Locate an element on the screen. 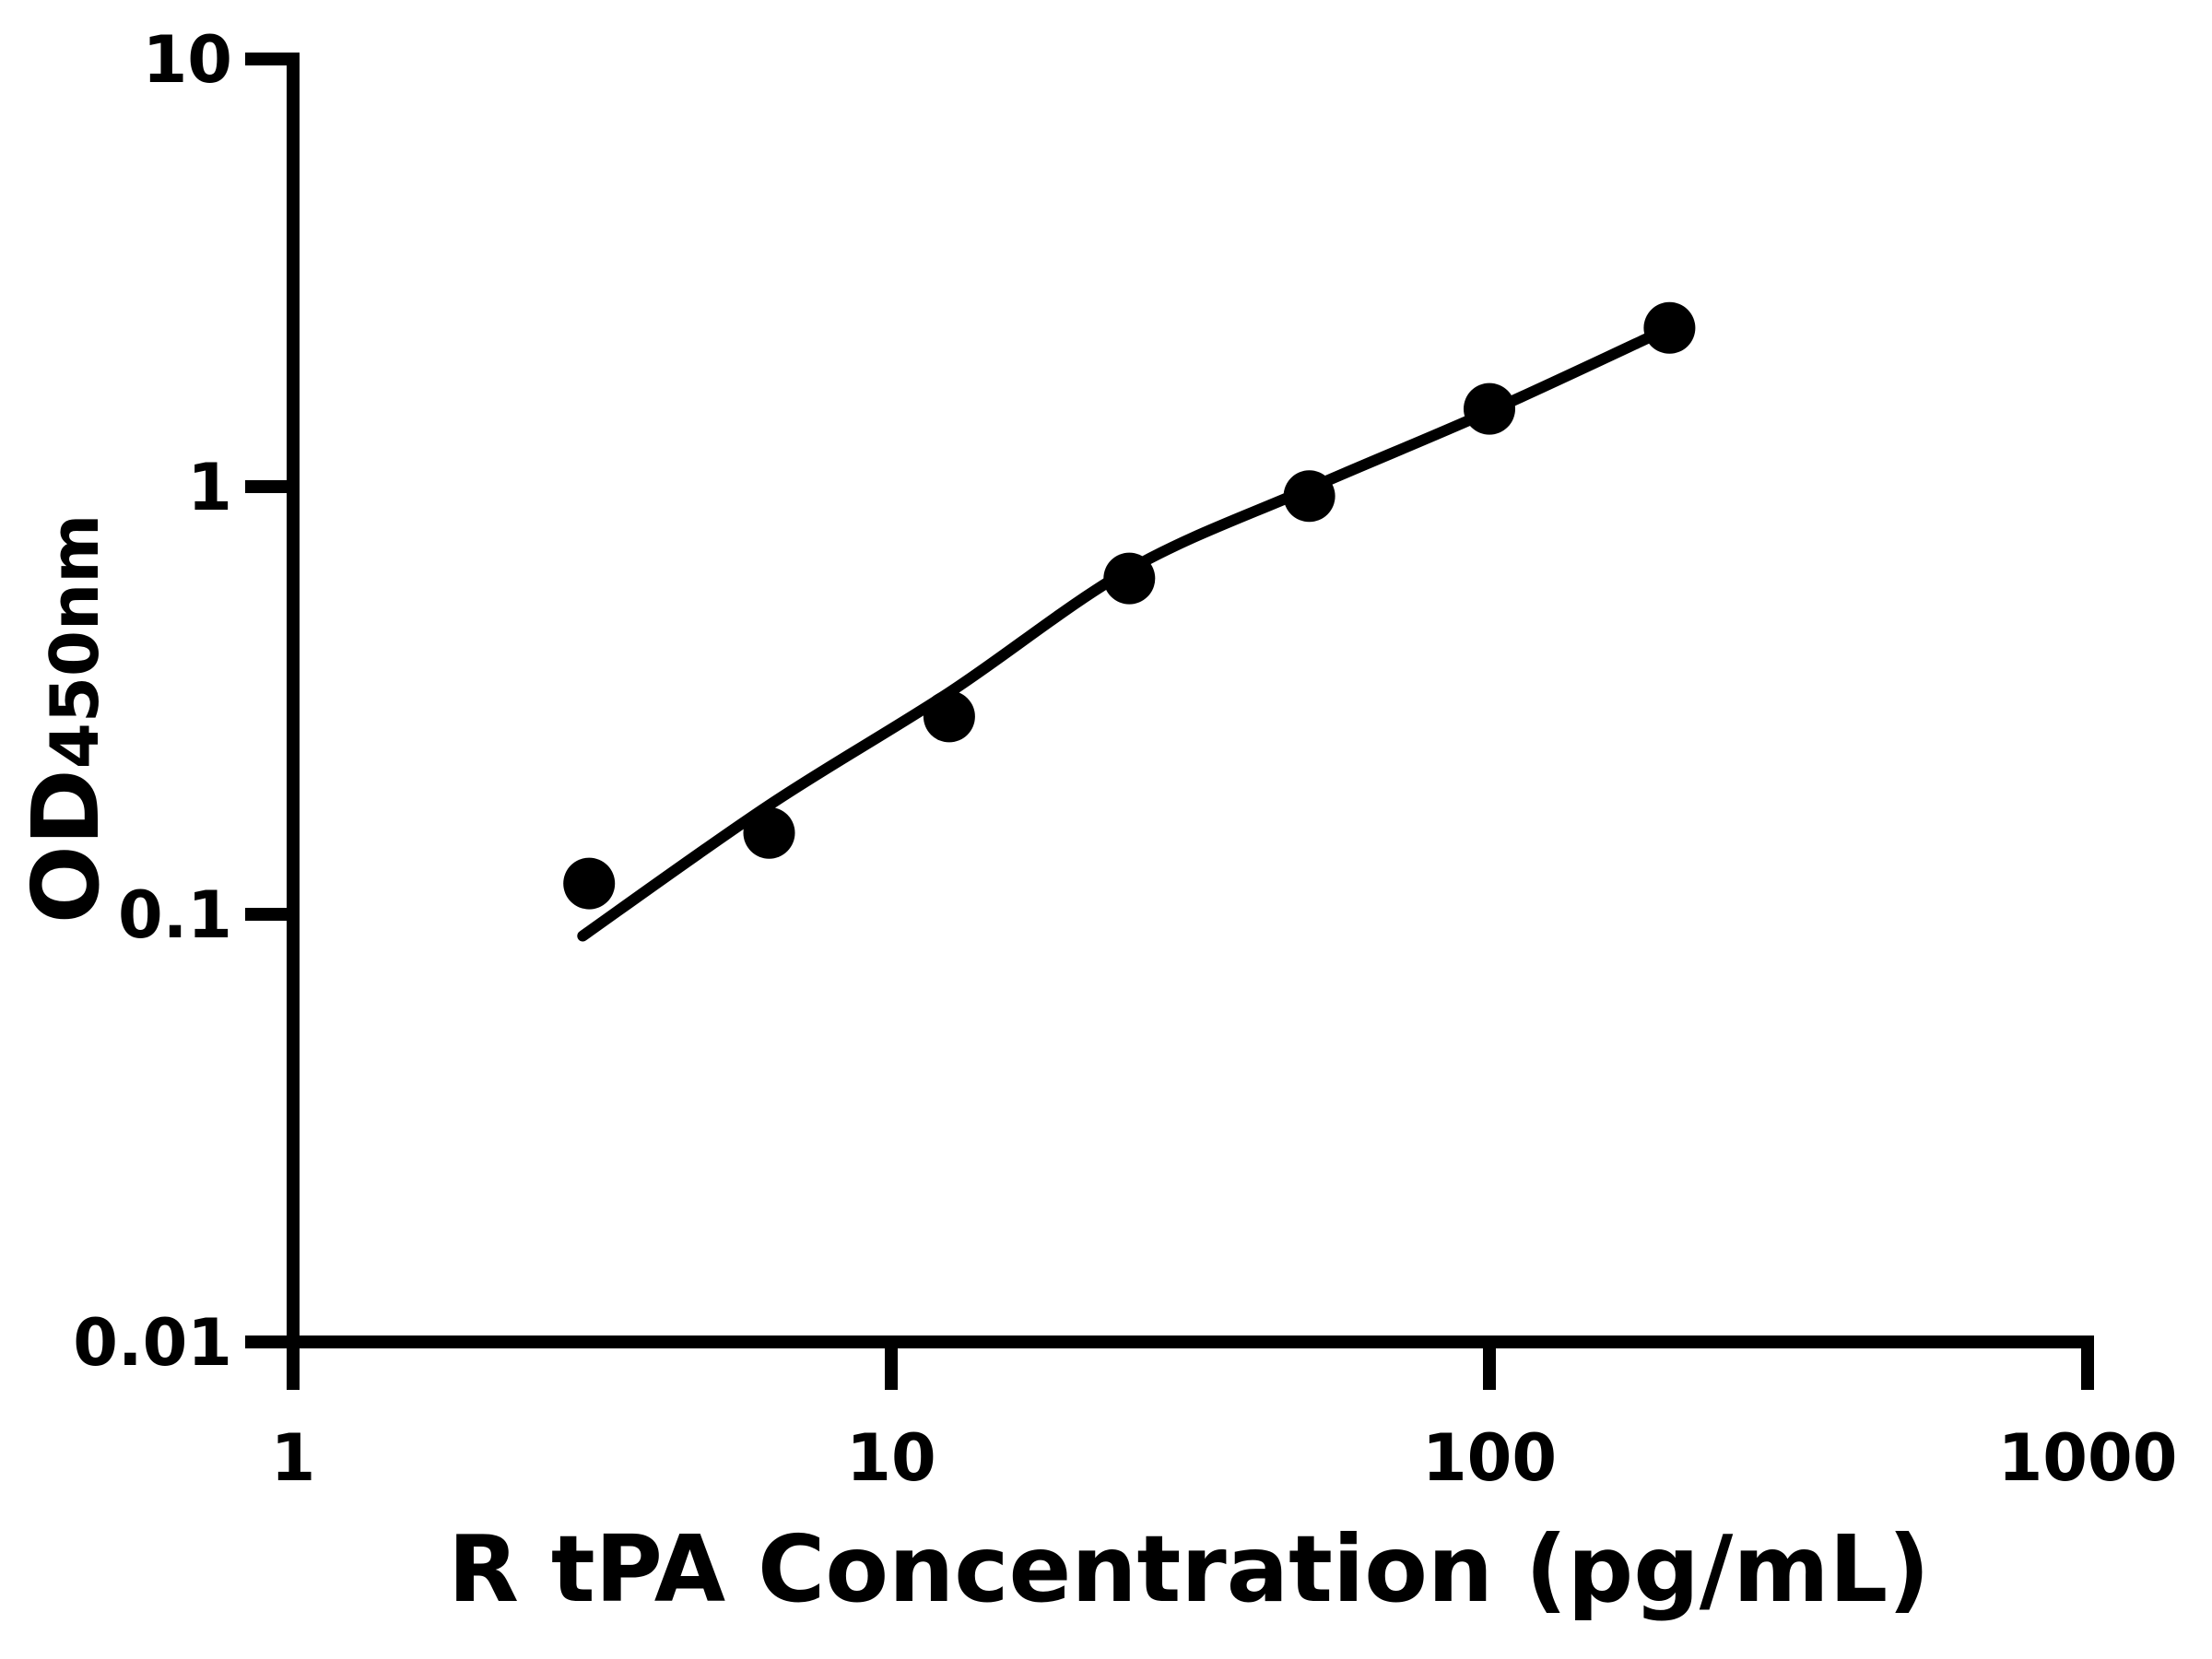  y-tick-label: 10 is located at coordinates (187, 60).